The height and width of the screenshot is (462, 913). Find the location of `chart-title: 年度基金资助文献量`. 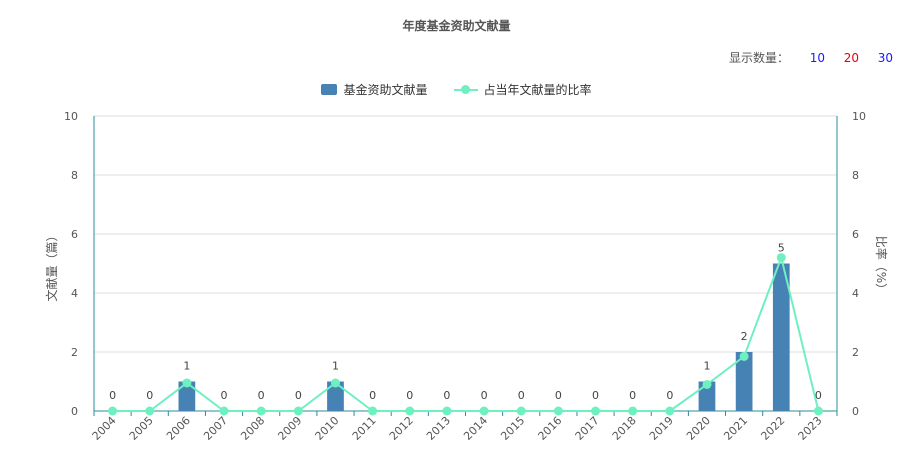

chart-title: 年度基金资助文献量 is located at coordinates (456, 26).